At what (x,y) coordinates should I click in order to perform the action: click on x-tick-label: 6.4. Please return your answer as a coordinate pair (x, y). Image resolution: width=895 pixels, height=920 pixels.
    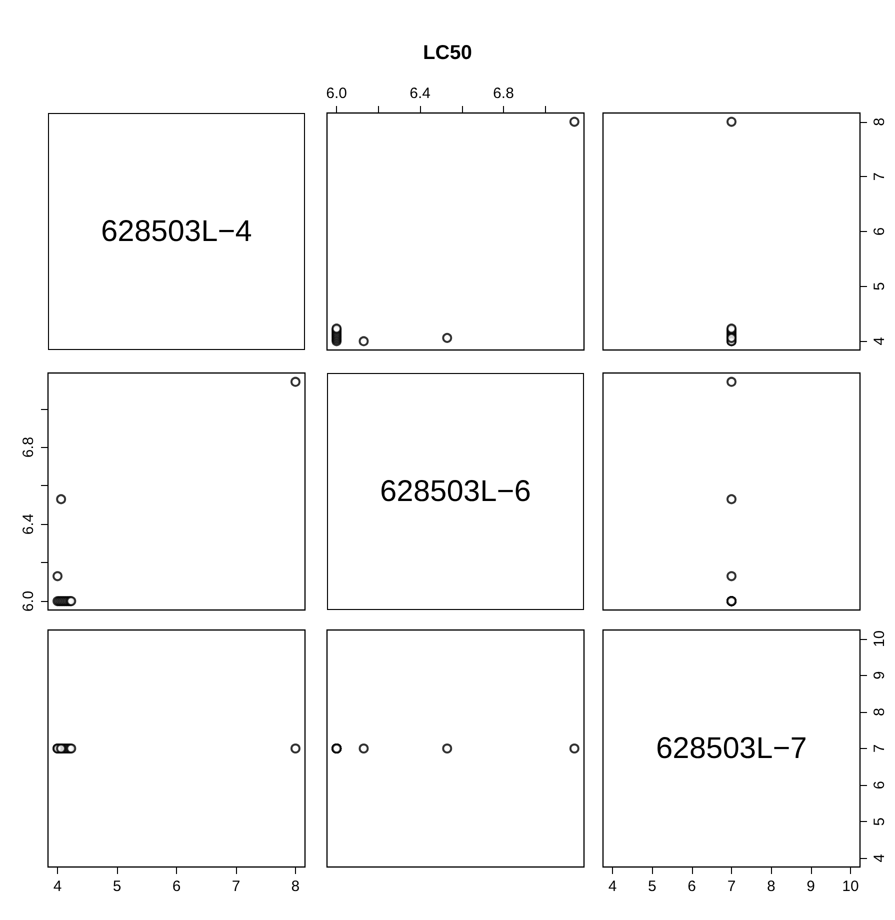
    Looking at the image, I should click on (420, 93).